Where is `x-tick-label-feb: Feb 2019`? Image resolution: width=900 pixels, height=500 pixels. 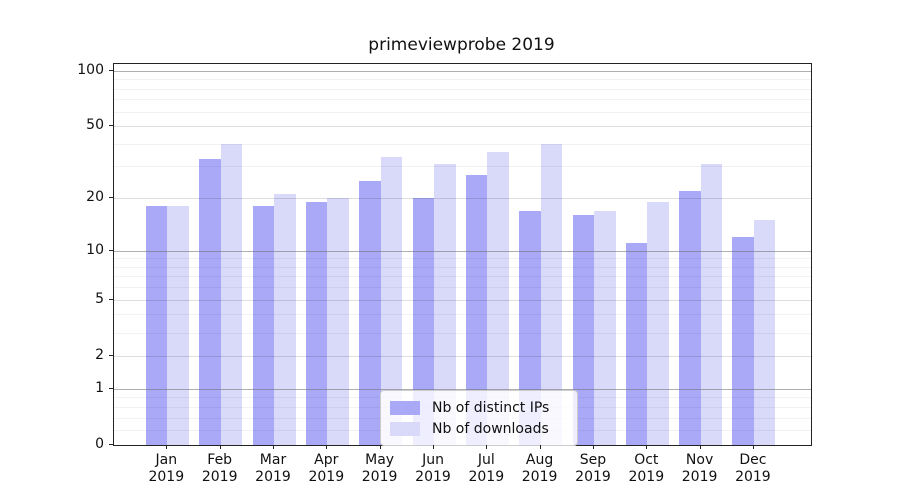 x-tick-label-feb: Feb 2019 is located at coordinates (219, 468).